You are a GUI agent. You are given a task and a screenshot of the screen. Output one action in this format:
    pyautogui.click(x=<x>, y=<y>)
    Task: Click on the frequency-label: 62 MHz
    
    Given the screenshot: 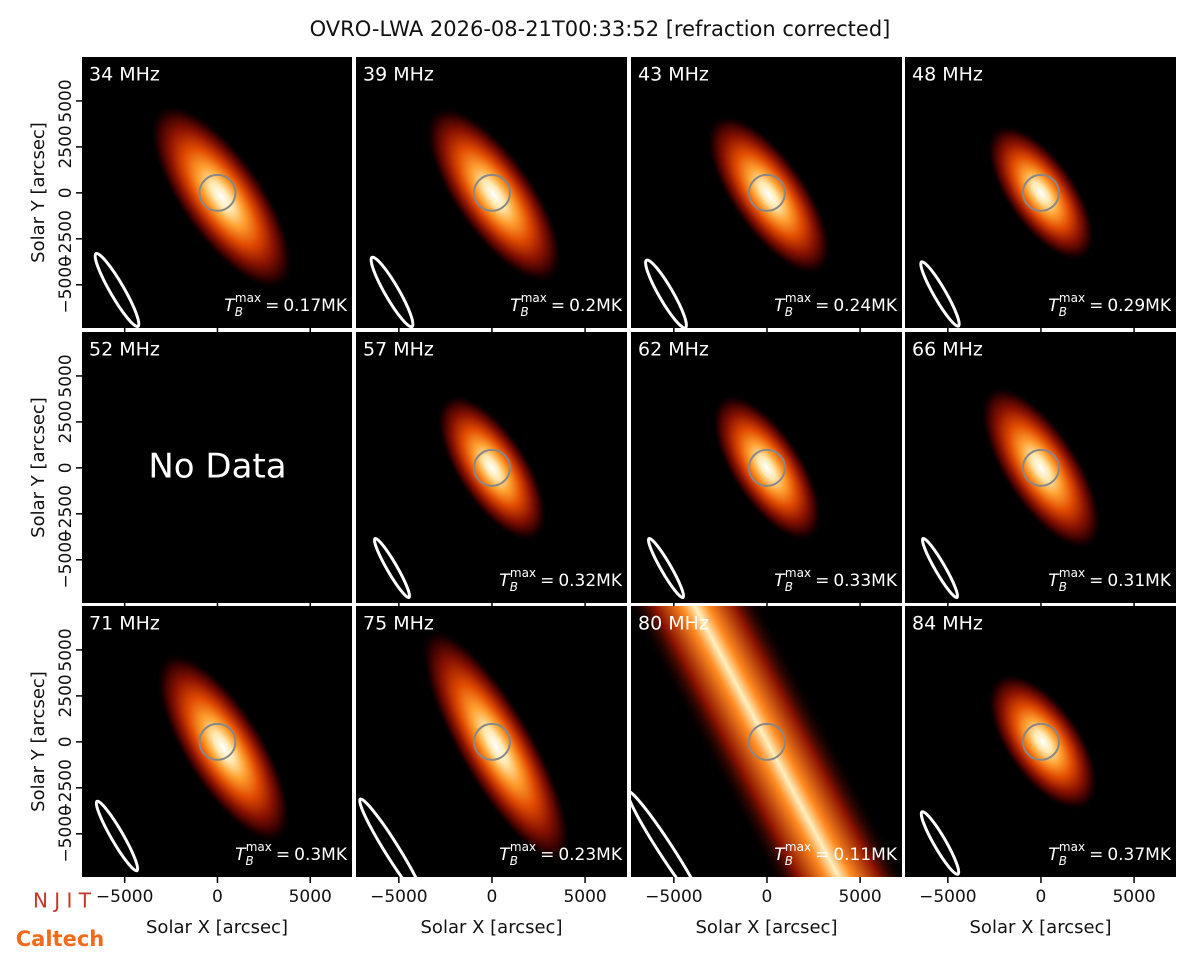 What is the action you would take?
    pyautogui.click(x=673, y=350)
    